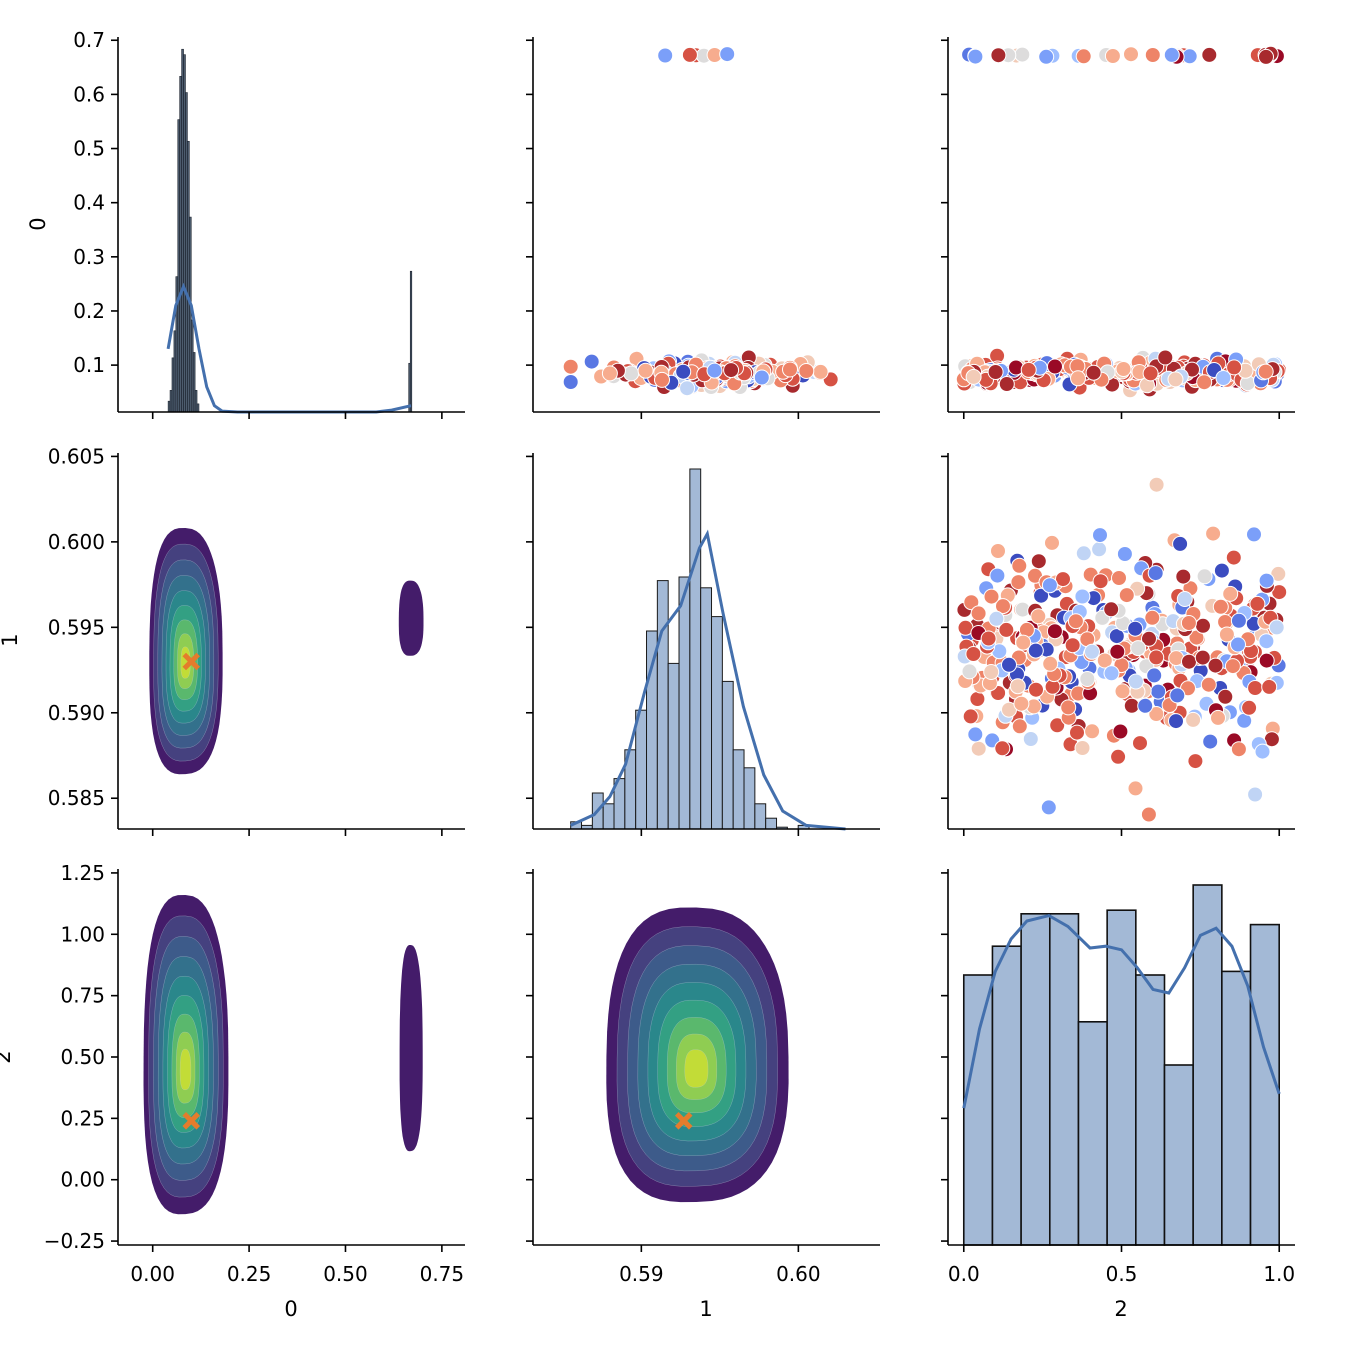  What do you see at coordinates (82, 873) in the screenshot?
I see `y-tick-label: 1.25` at bounding box center [82, 873].